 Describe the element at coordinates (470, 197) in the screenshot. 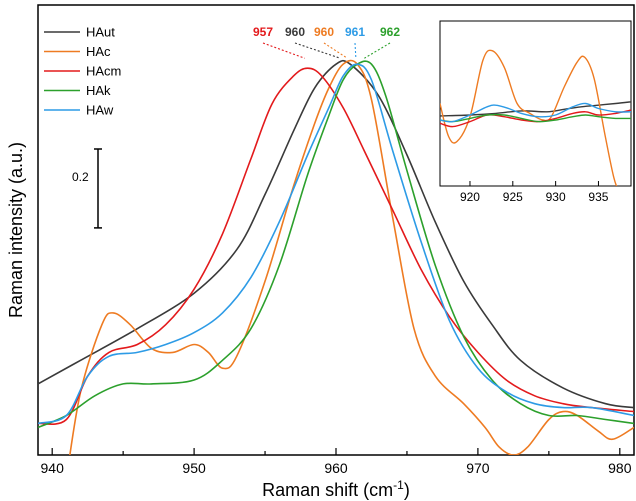

I see `inset-x-tick-label: 920` at that location.